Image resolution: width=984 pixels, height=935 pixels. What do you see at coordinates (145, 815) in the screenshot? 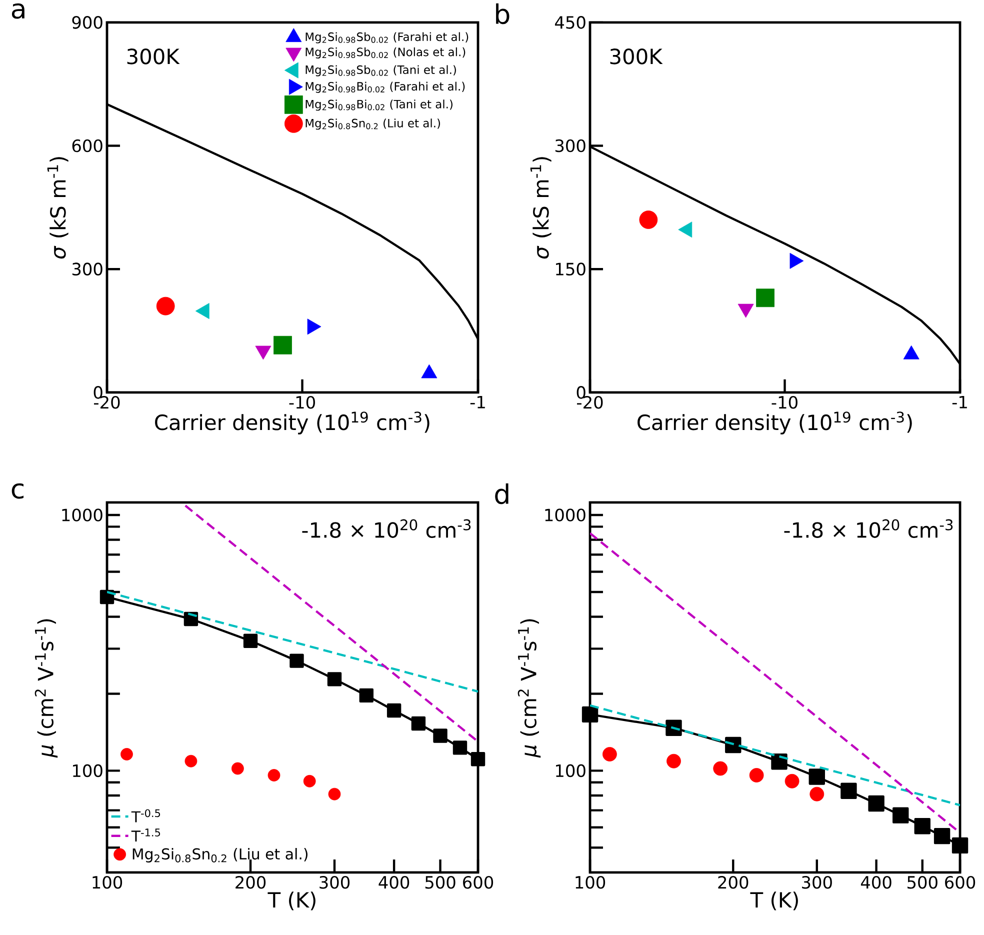
I see `legend-label: T$^{-0.5}$` at bounding box center [145, 815].